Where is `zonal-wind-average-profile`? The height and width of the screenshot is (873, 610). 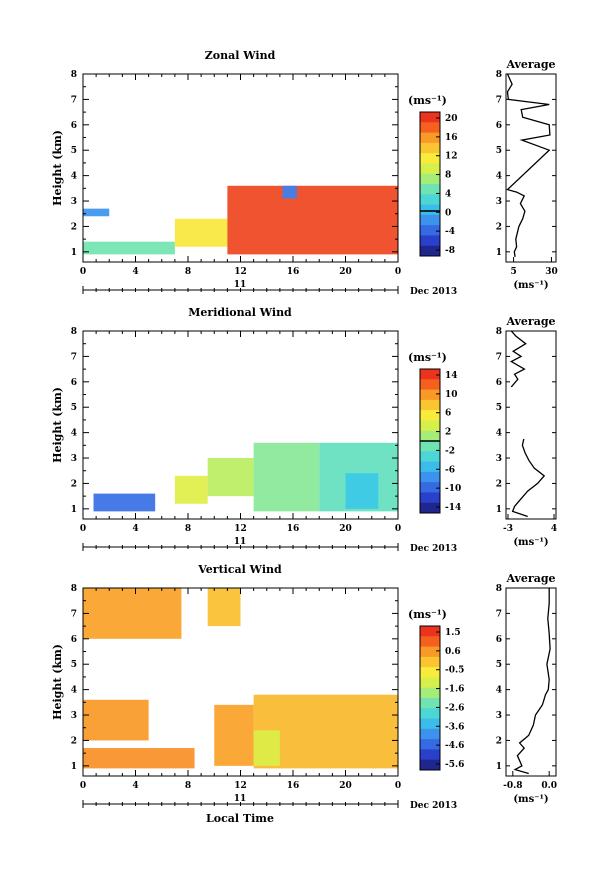 zonal-wind-average-profile is located at coordinates (528, 165).